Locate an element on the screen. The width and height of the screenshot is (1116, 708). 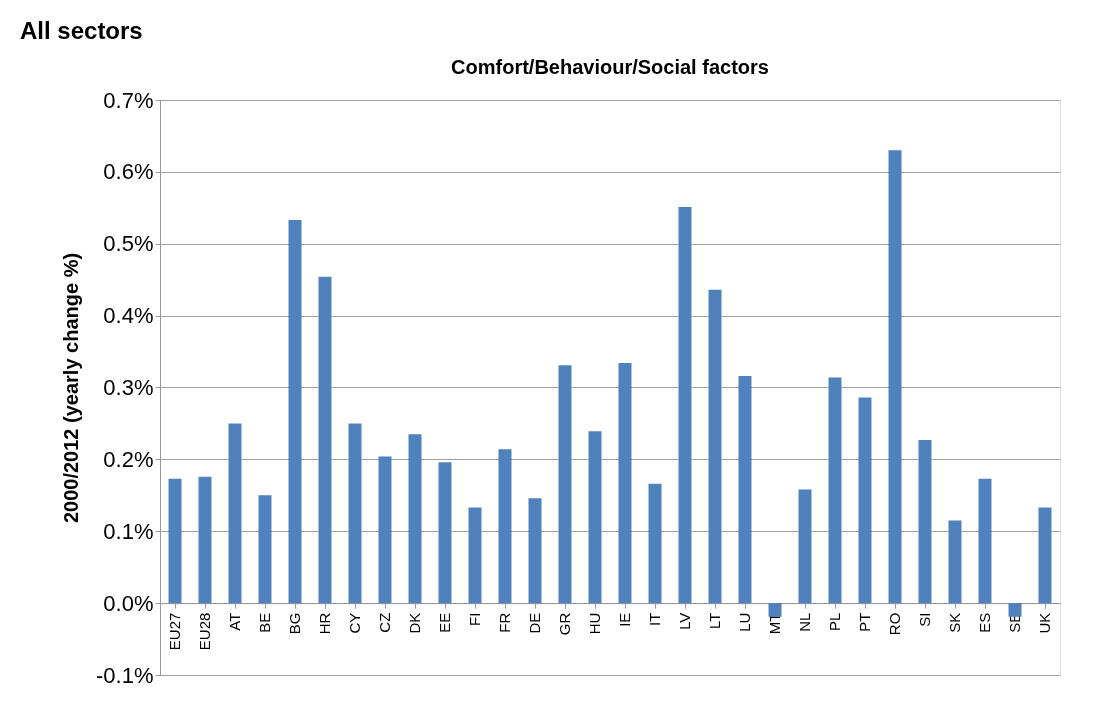
chart-title: All sectors is located at coordinates (81, 30).